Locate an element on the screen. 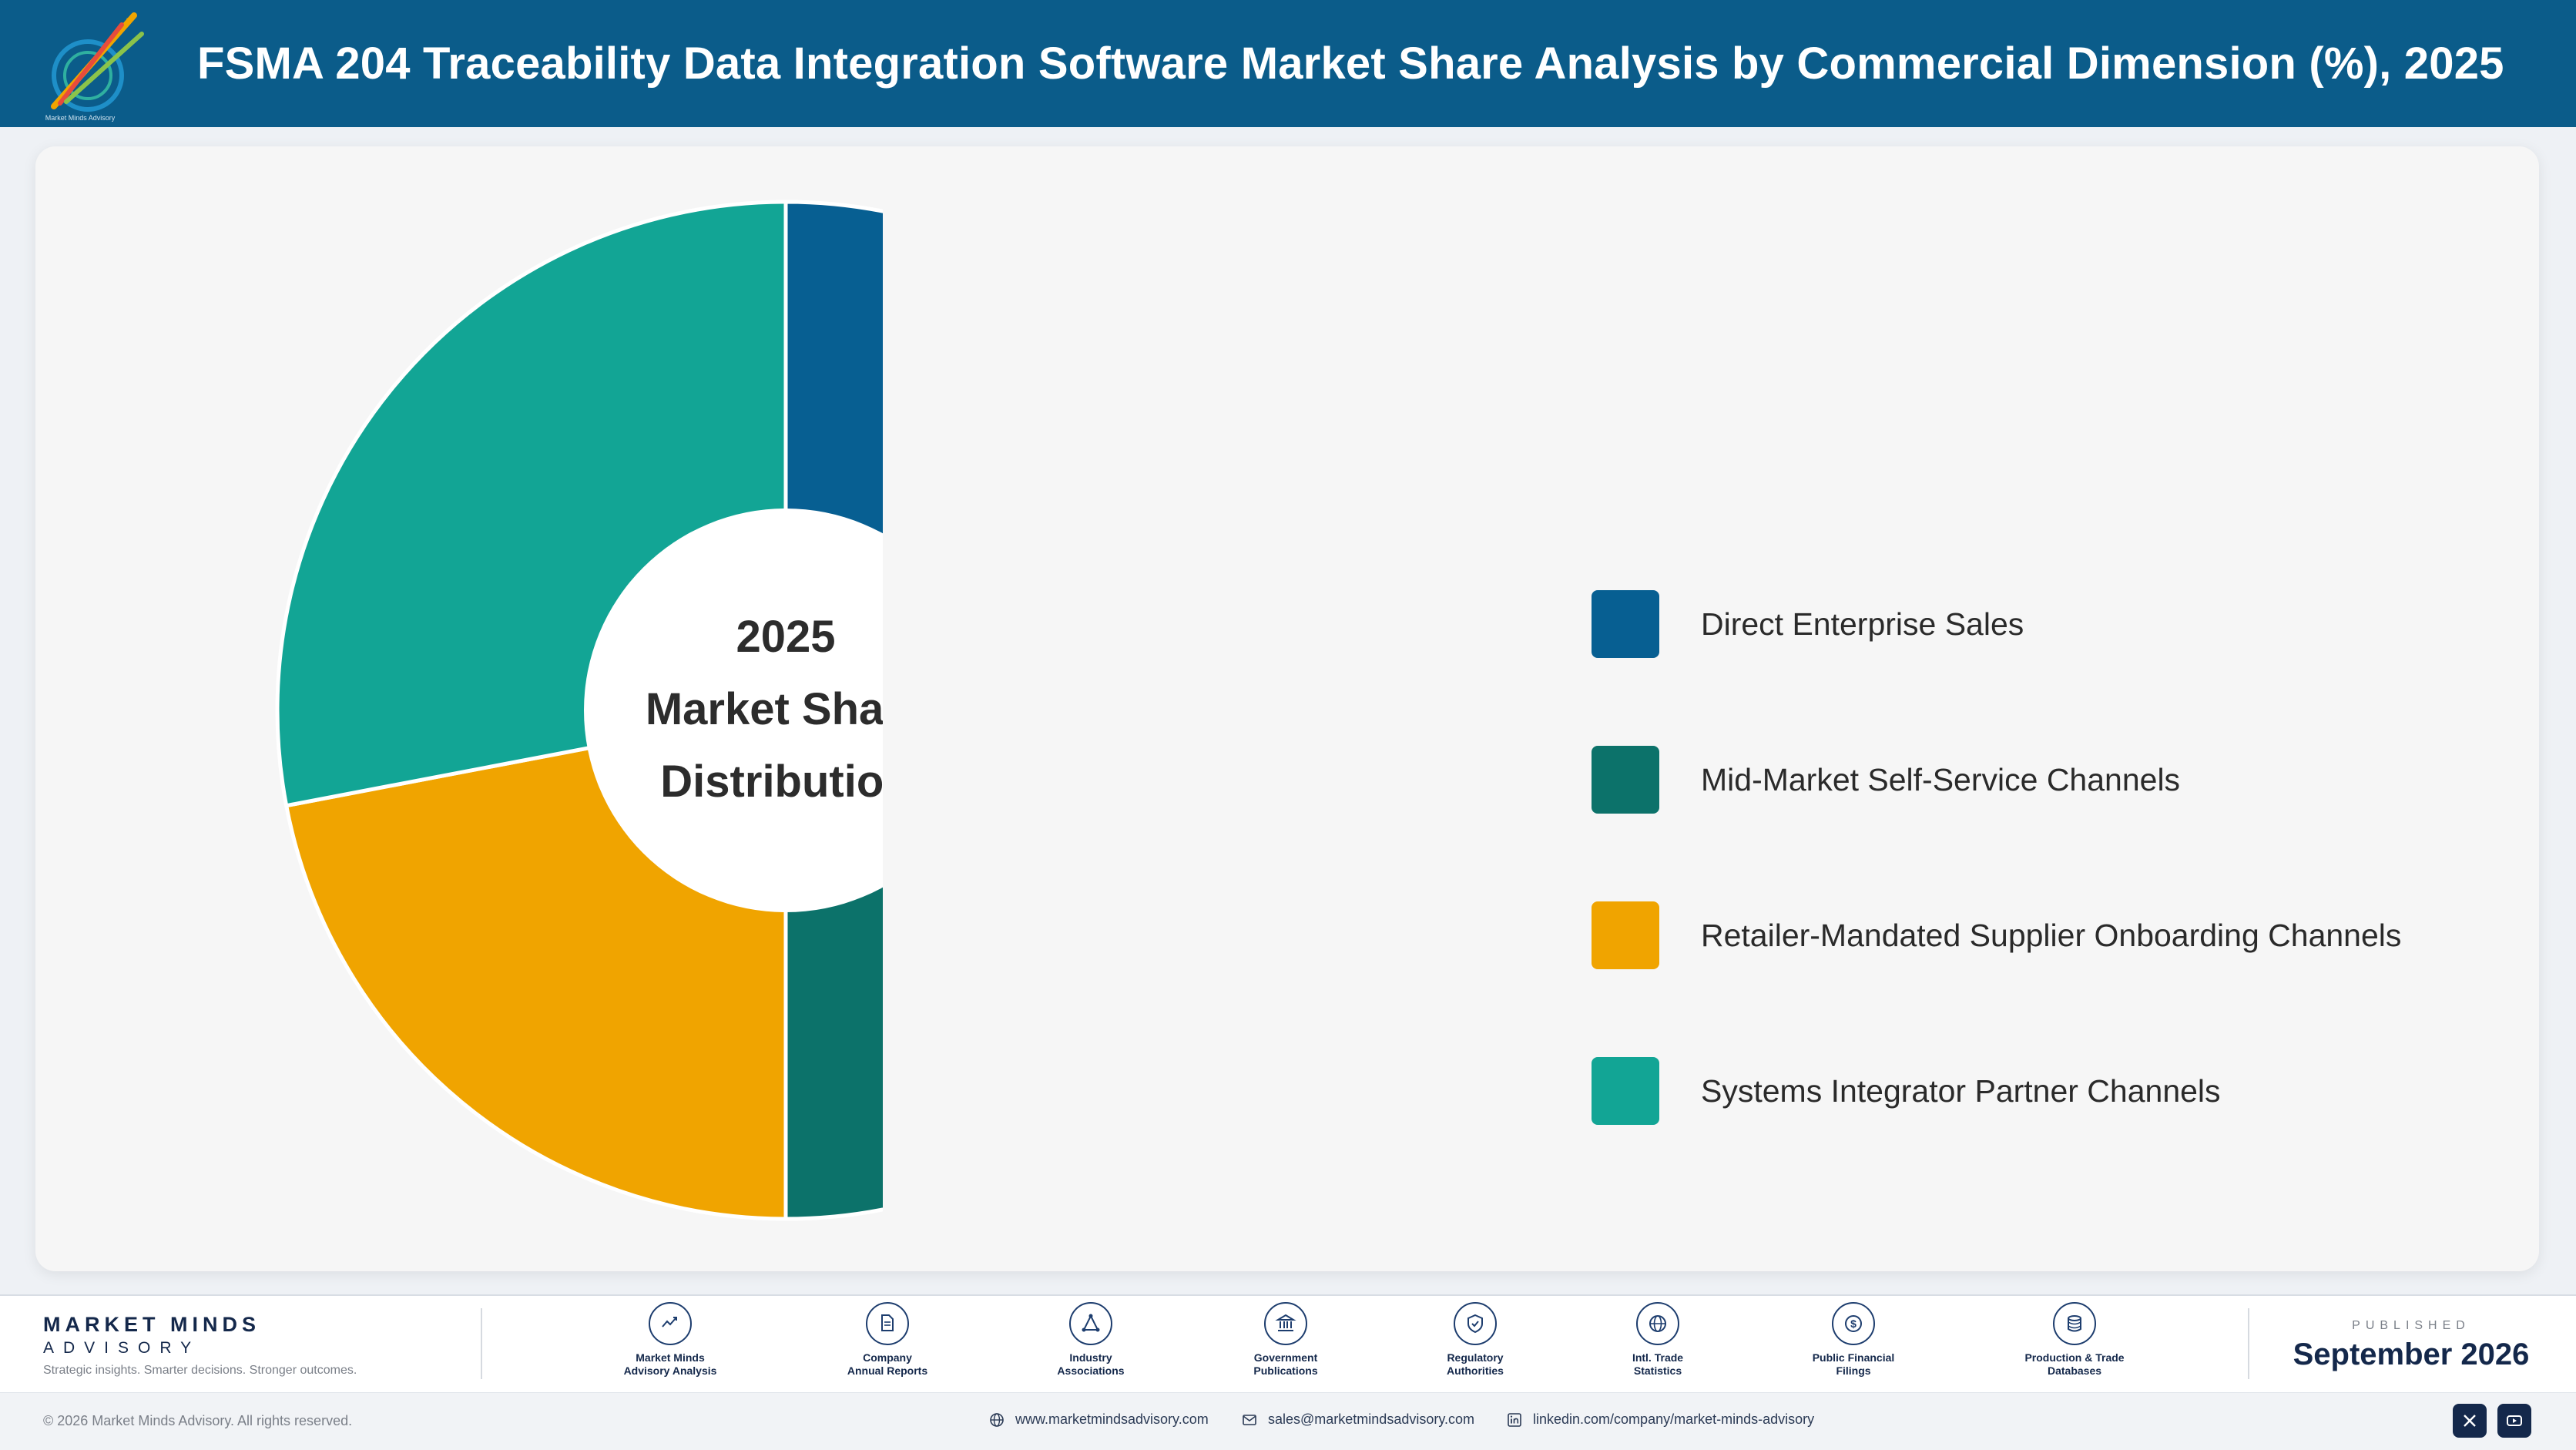 This screenshot has height=1450, width=2576. source-label: Public Financial Filings is located at coordinates (1853, 1364).